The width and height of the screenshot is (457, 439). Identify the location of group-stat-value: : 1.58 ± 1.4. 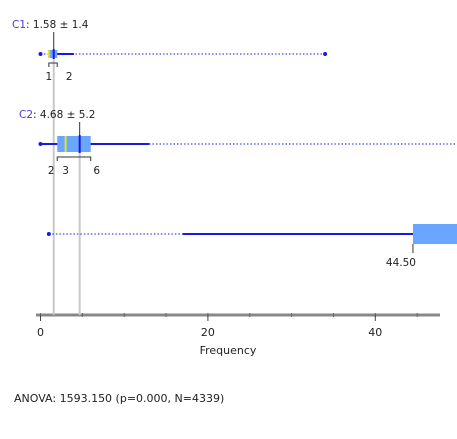
(57, 25).